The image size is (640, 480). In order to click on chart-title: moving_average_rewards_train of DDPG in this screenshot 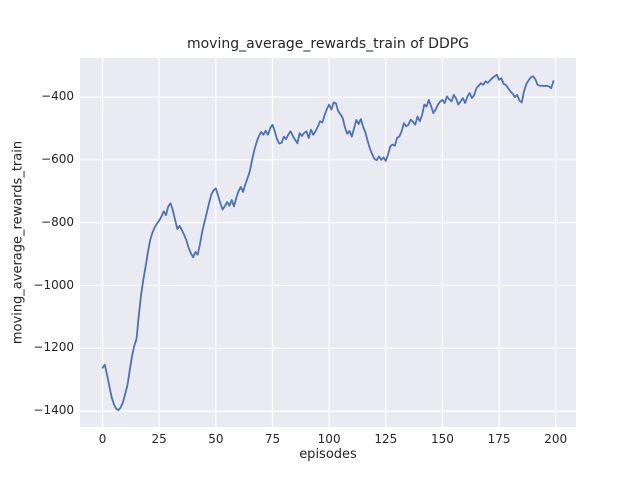, I will do `click(328, 44)`.